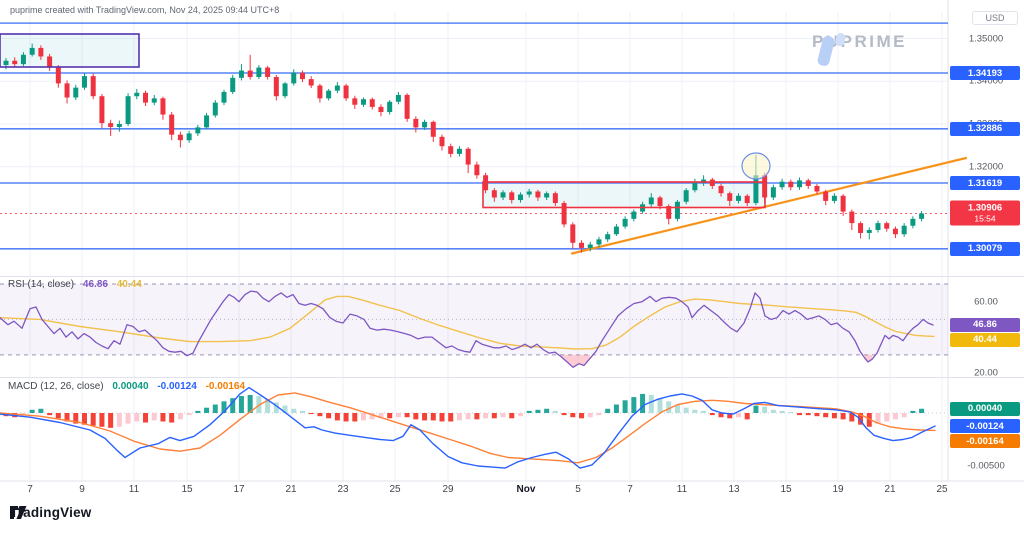  Describe the element at coordinates (56, 386) in the screenshot. I see `macd-title: MACD (12, 26, close)` at that location.